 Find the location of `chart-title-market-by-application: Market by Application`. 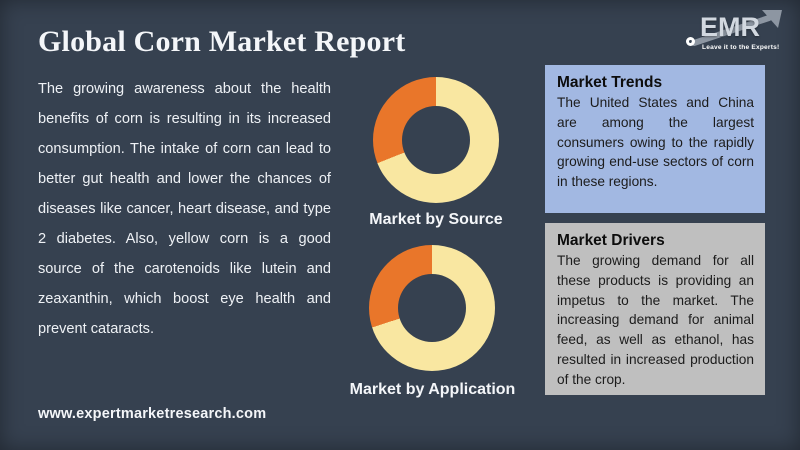

chart-title-market-by-application: Market by Application is located at coordinates (432, 389).